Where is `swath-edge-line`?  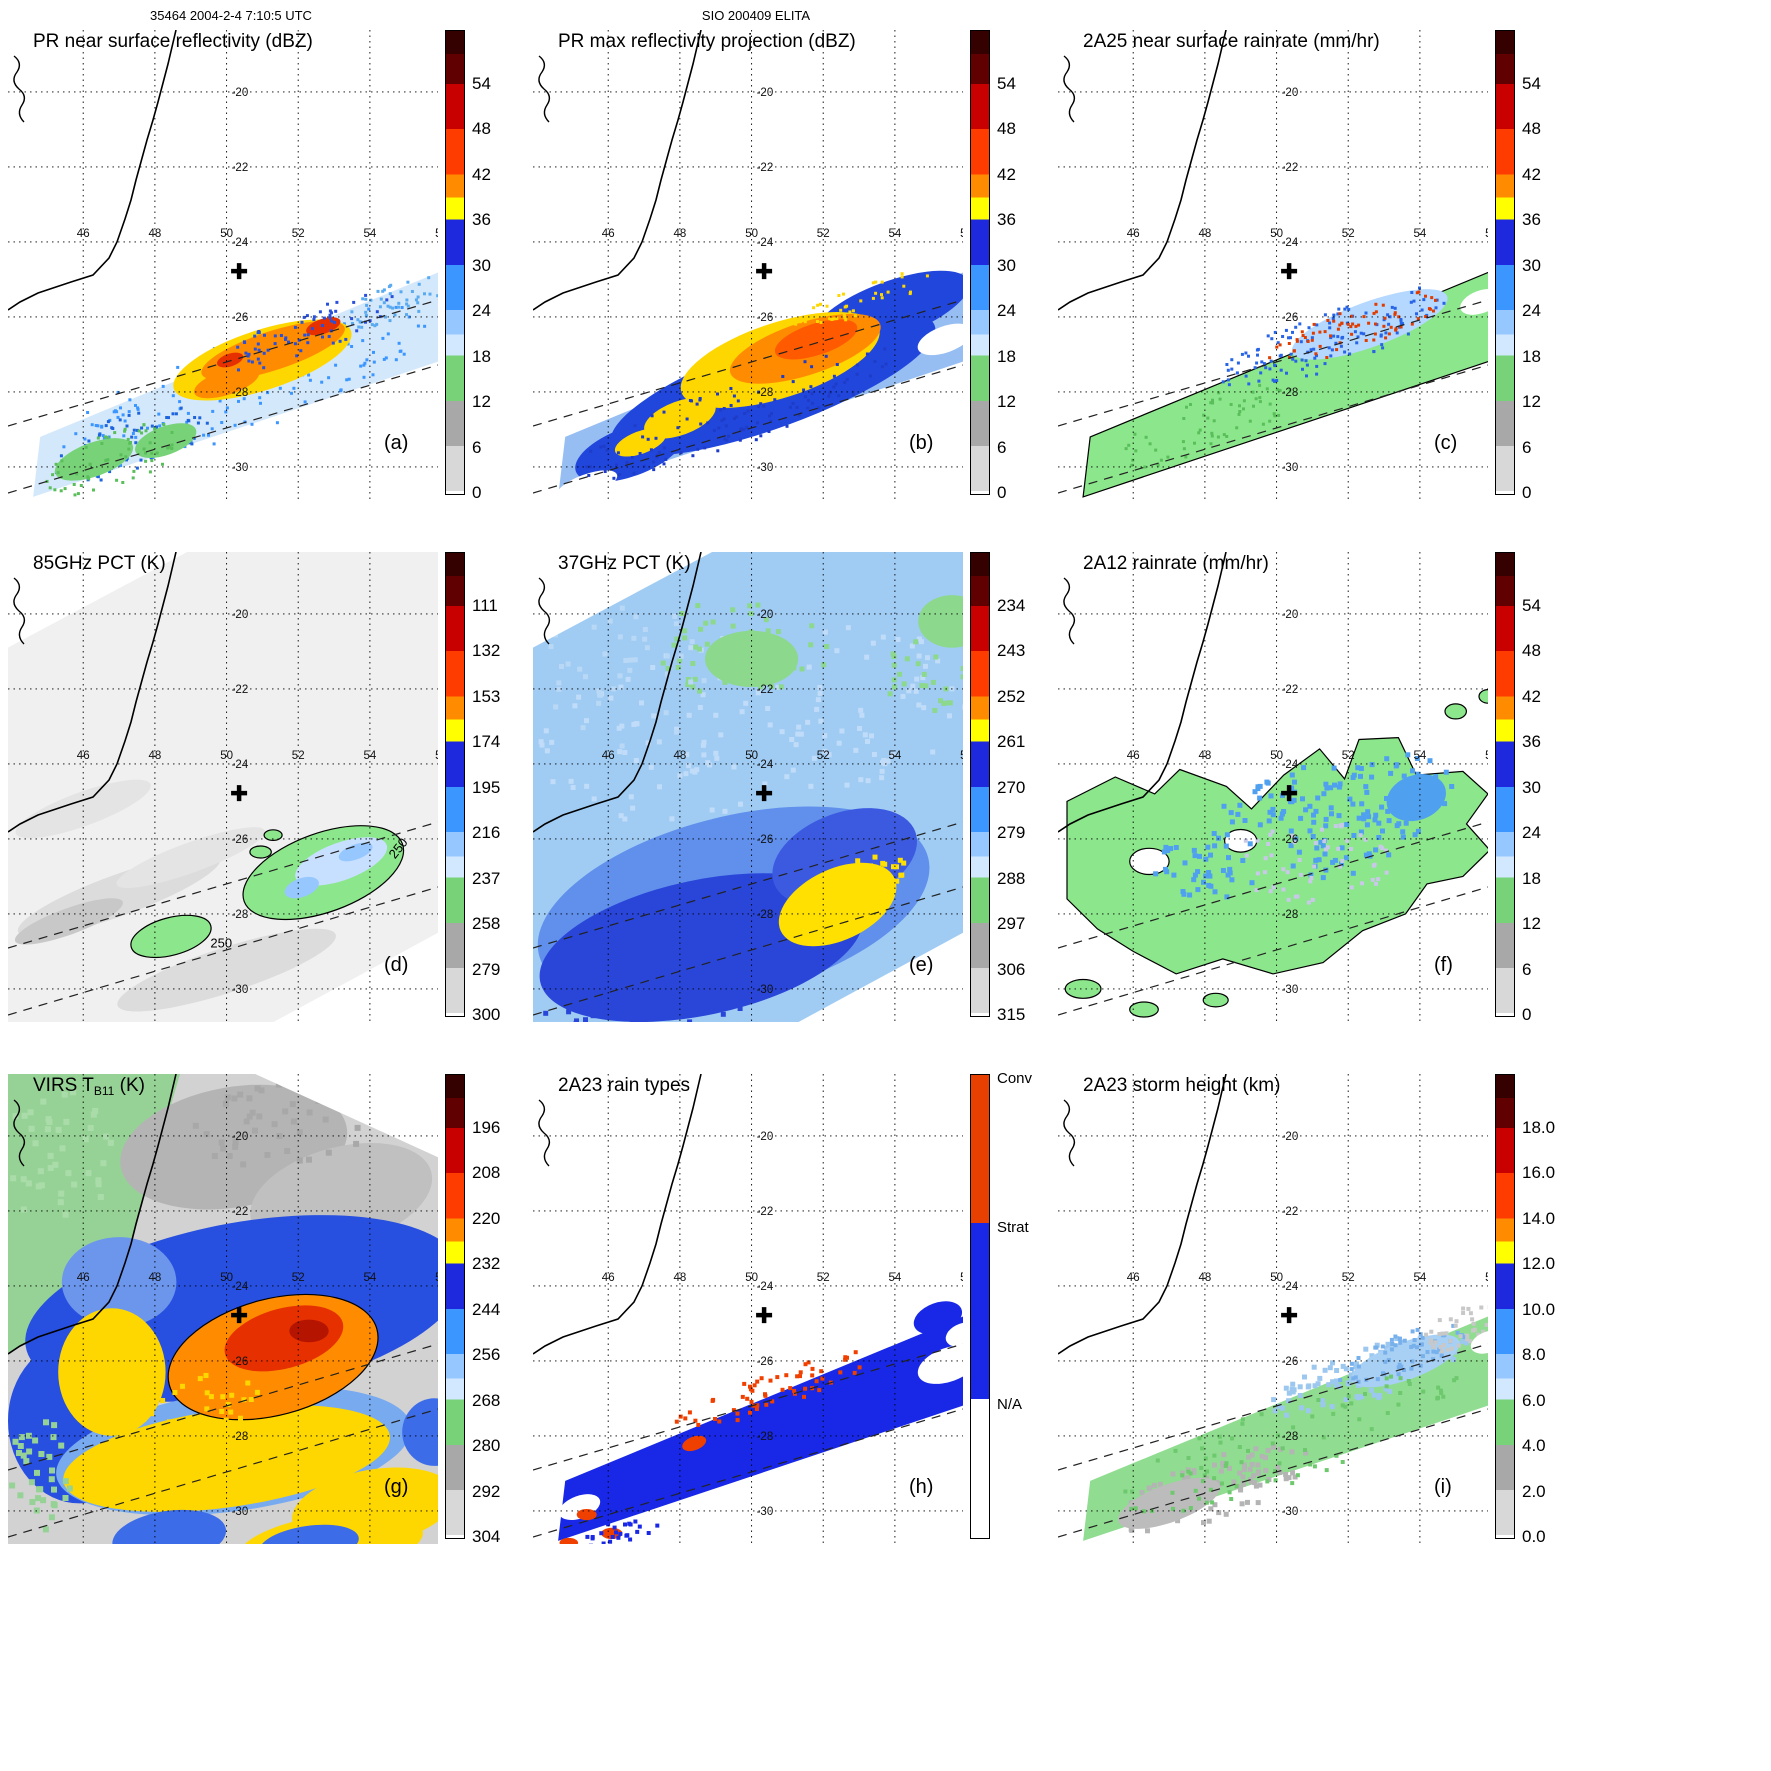
swath-edge-line is located at coordinates (1273, 1407).